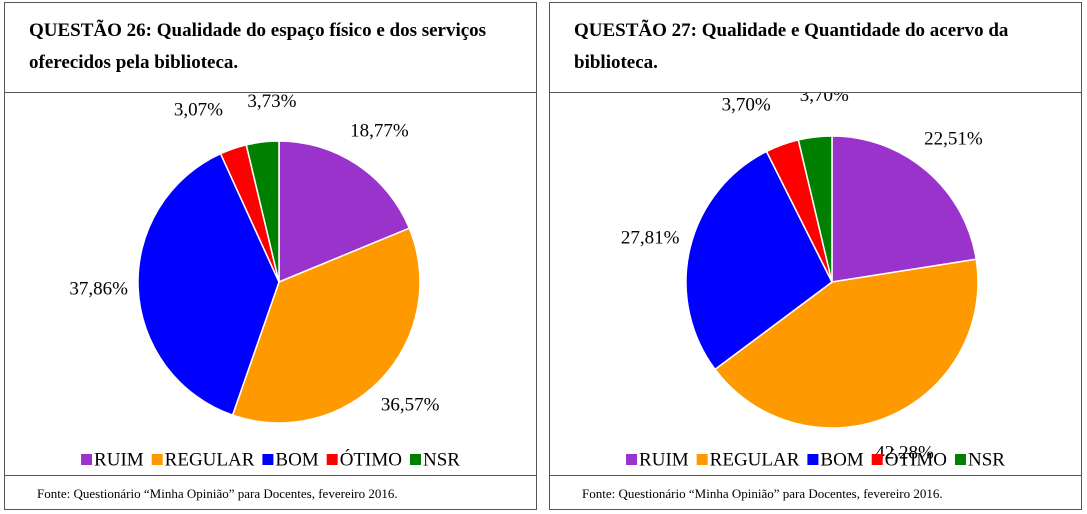 This screenshot has height=514, width=1087. What do you see at coordinates (271, 102) in the screenshot?
I see `data-label: 3,73%` at bounding box center [271, 102].